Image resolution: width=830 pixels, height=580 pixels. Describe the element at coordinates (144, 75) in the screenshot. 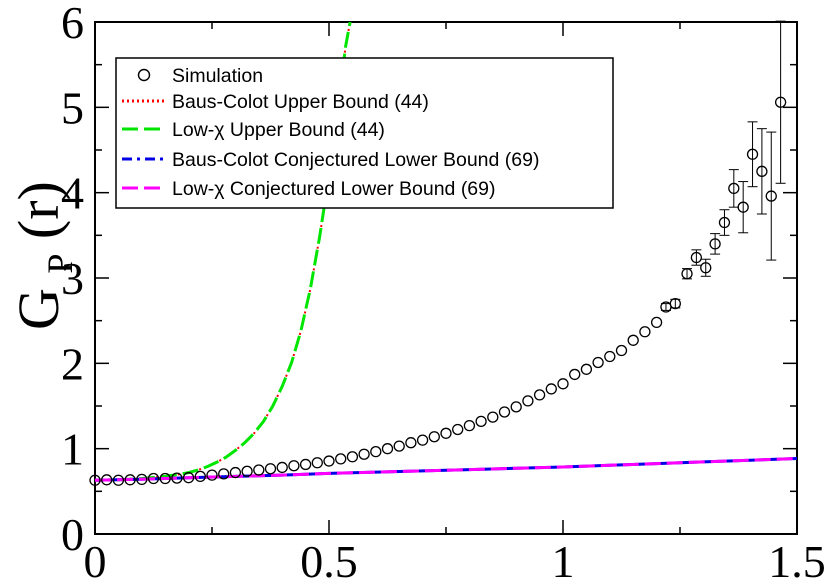

I see `legend-marker-simulation` at that location.